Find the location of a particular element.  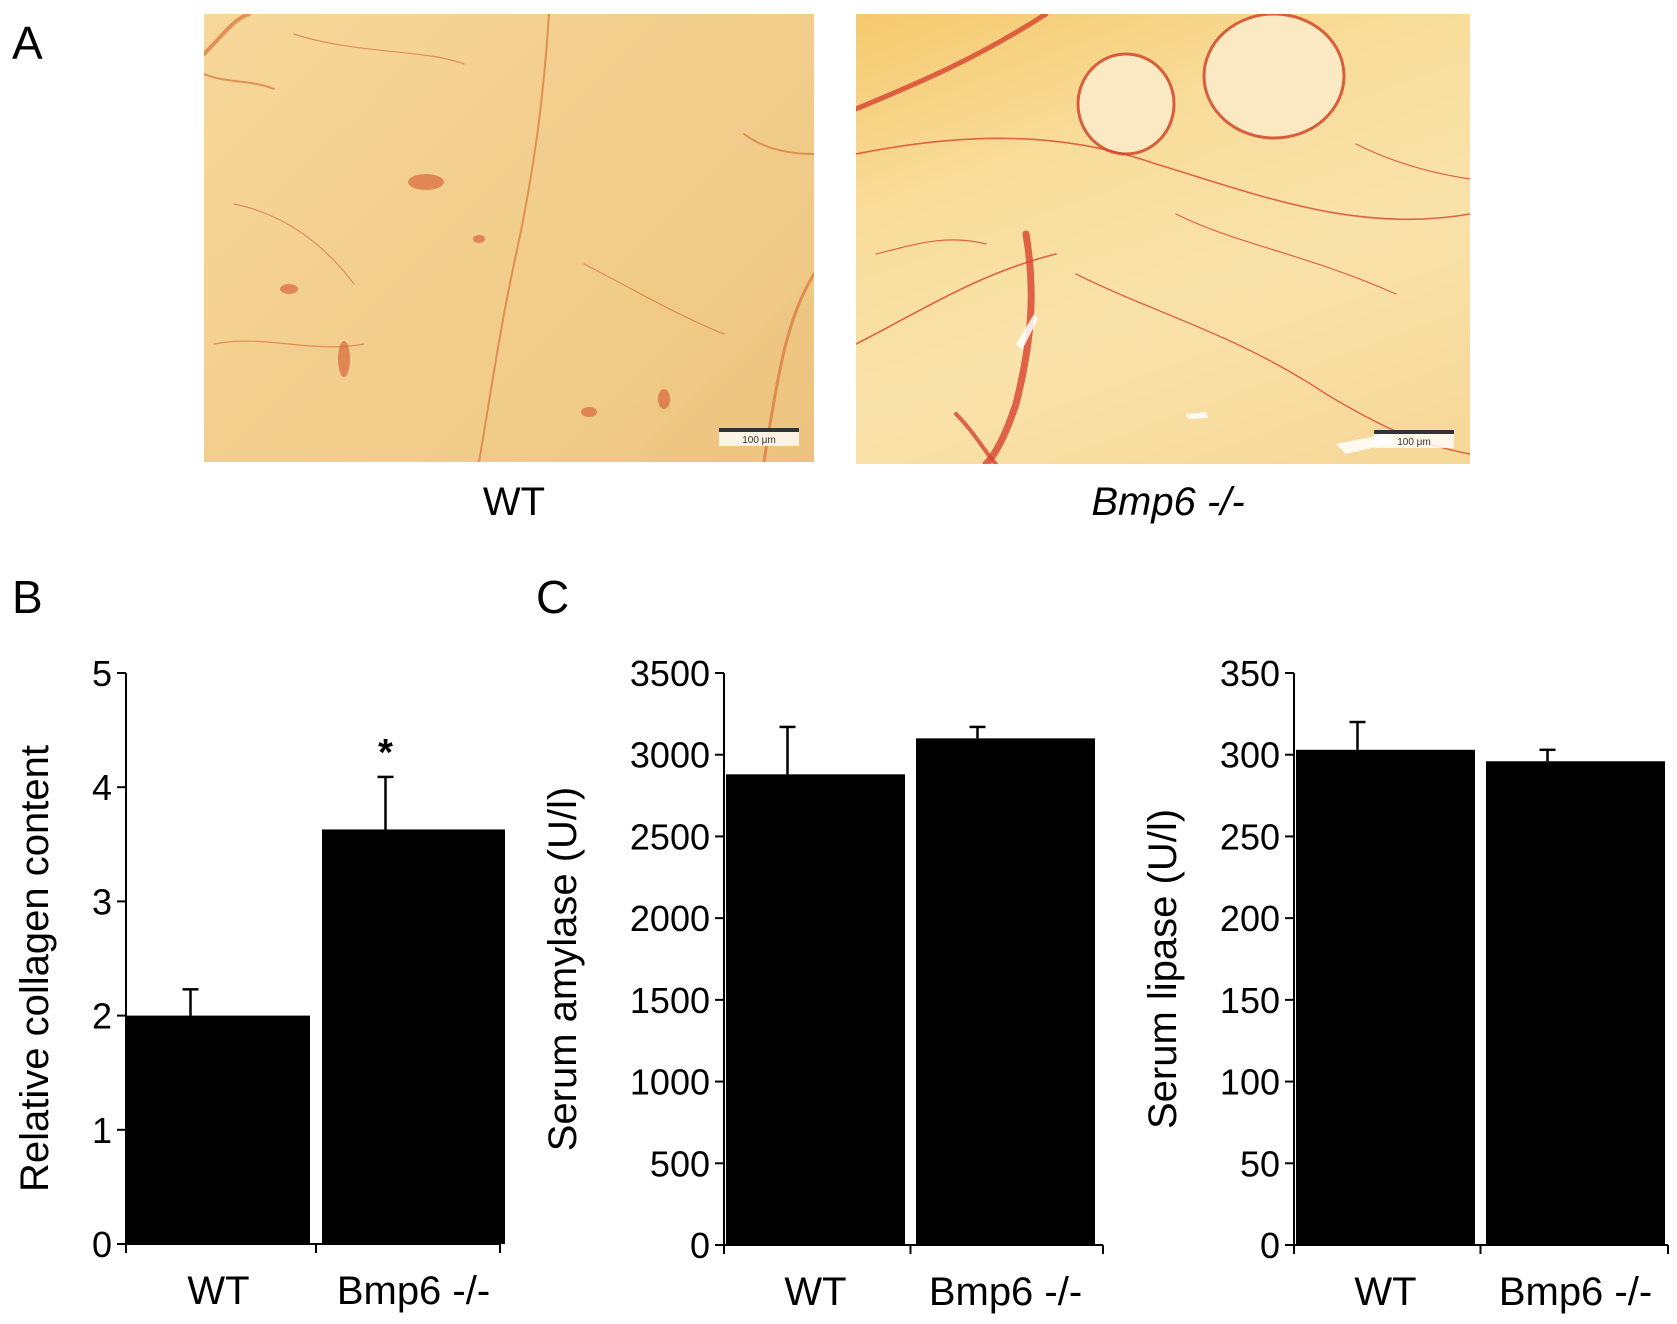

chart2-xtick-label-1: WT is located at coordinates (815, 1292).